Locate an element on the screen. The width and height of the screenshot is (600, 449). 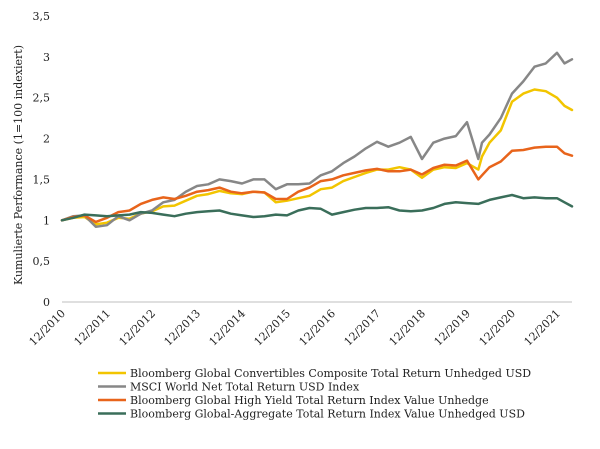
y-tick-label: 3,5 is located at coordinates (42, 16).